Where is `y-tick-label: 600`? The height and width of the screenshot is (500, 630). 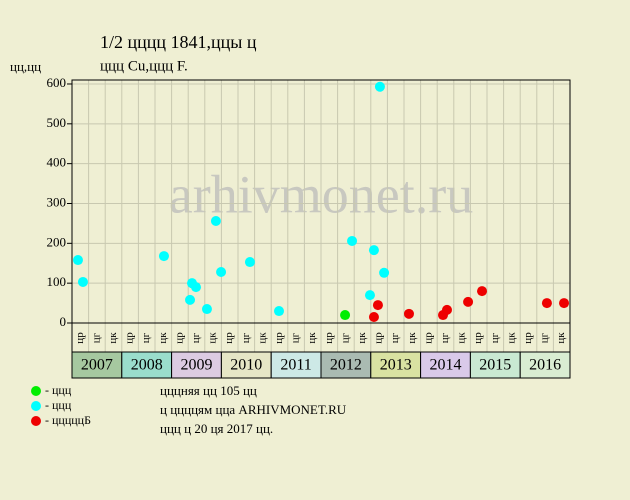
y-tick-label: 600 is located at coordinates (57, 82).